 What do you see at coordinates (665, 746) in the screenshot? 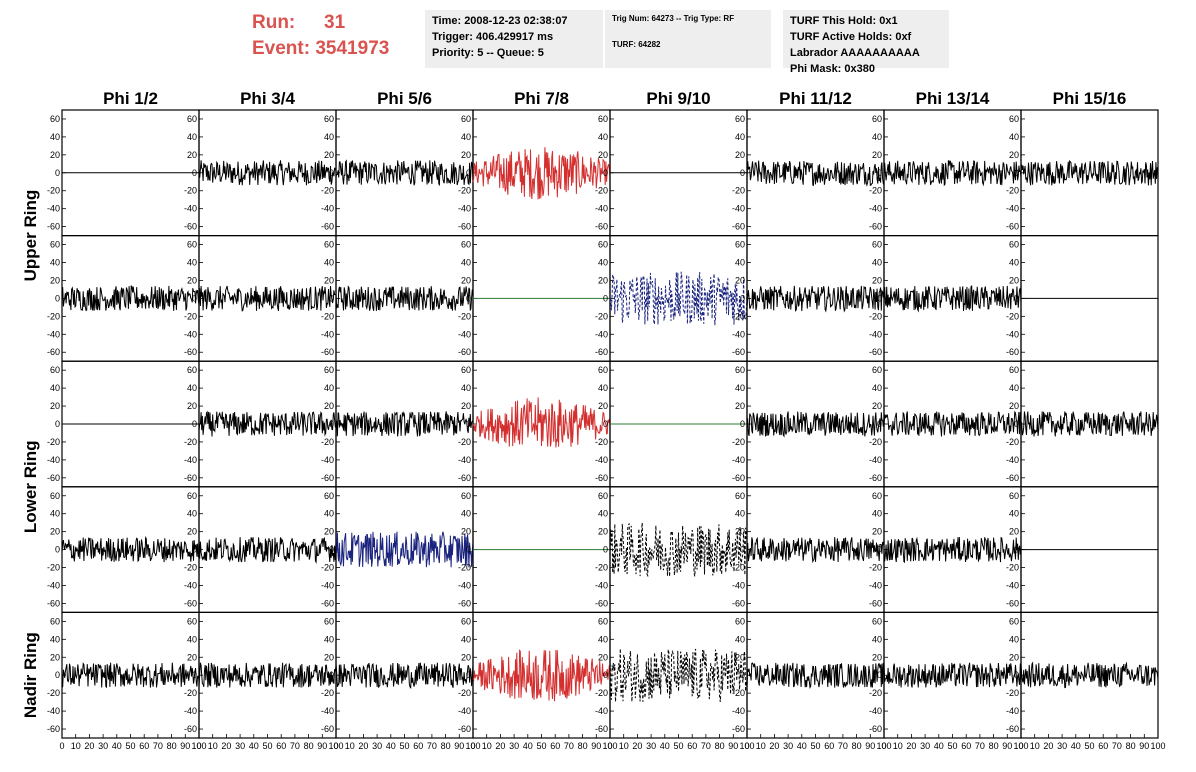
I see `x-tick-label: 40` at bounding box center [665, 746].